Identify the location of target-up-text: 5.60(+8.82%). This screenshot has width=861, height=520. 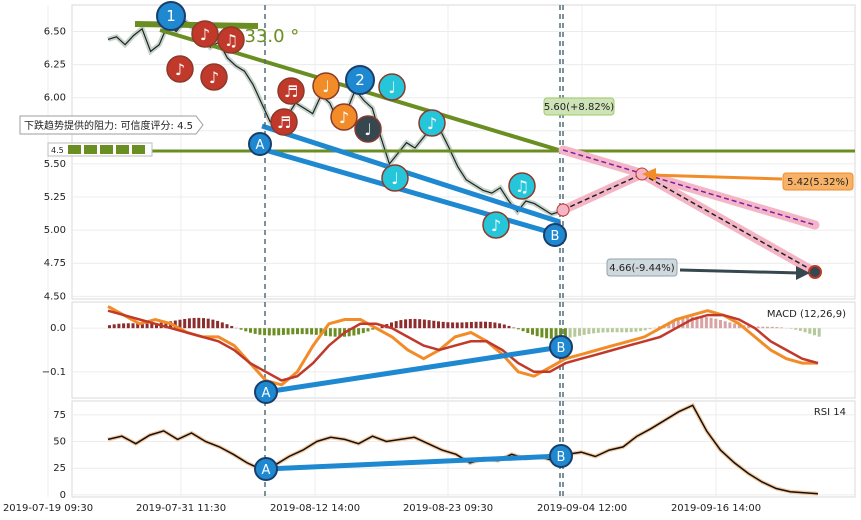
(579, 107).